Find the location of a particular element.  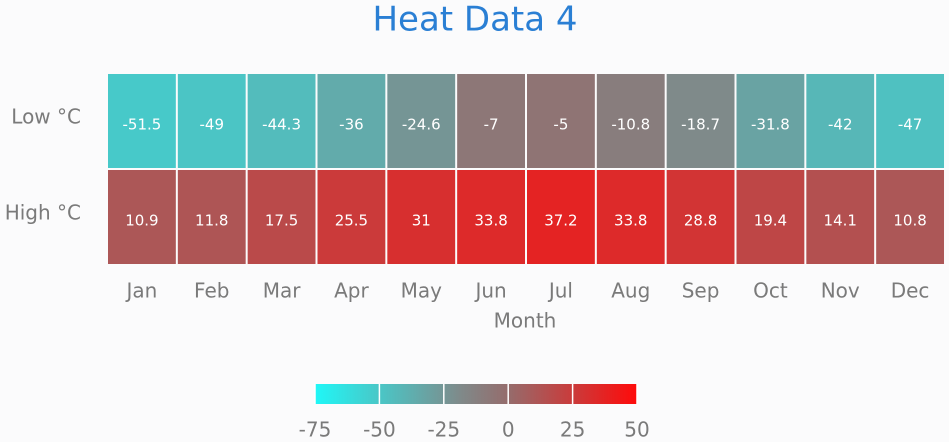

cell-value-label: 10.9 is located at coordinates (141, 221).